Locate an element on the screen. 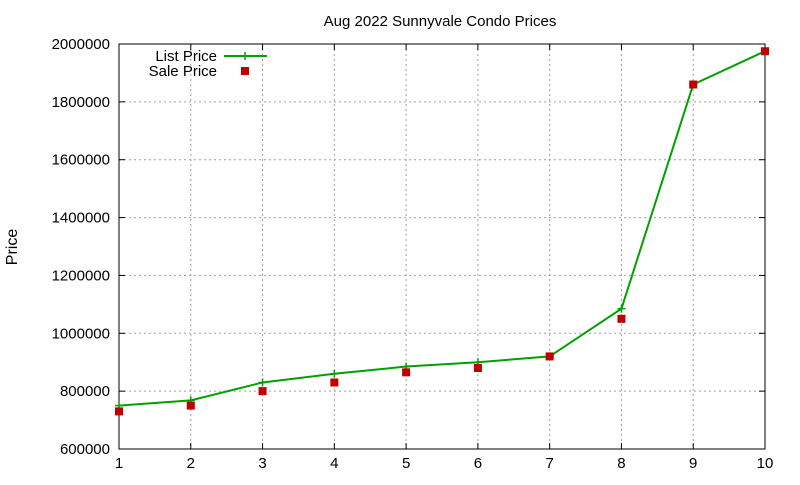  x-tick-label: 8 is located at coordinates (621, 463).